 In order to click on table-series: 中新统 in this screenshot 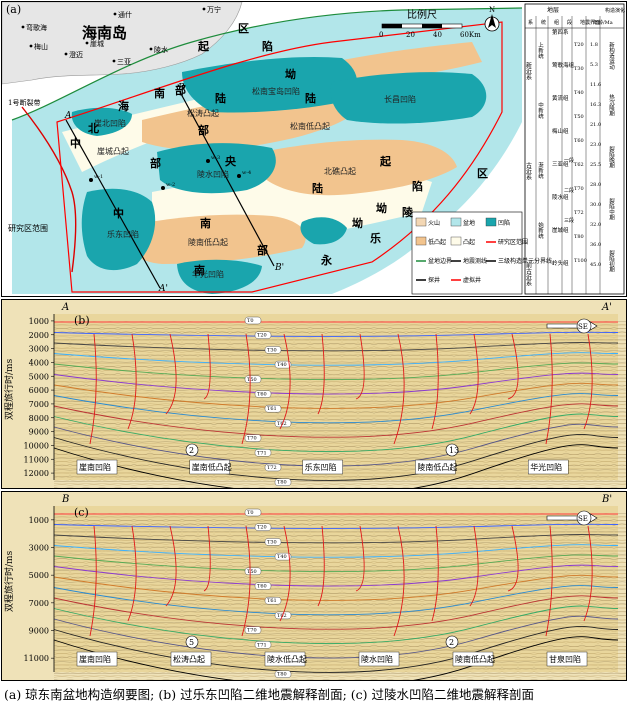, I will do `click(540, 110)`.